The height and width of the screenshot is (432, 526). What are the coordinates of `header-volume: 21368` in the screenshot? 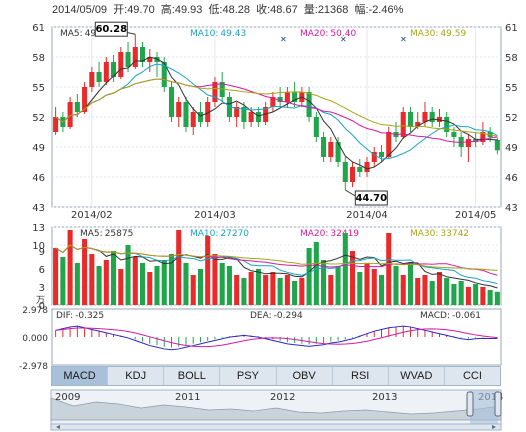 It's located at (333, 10).